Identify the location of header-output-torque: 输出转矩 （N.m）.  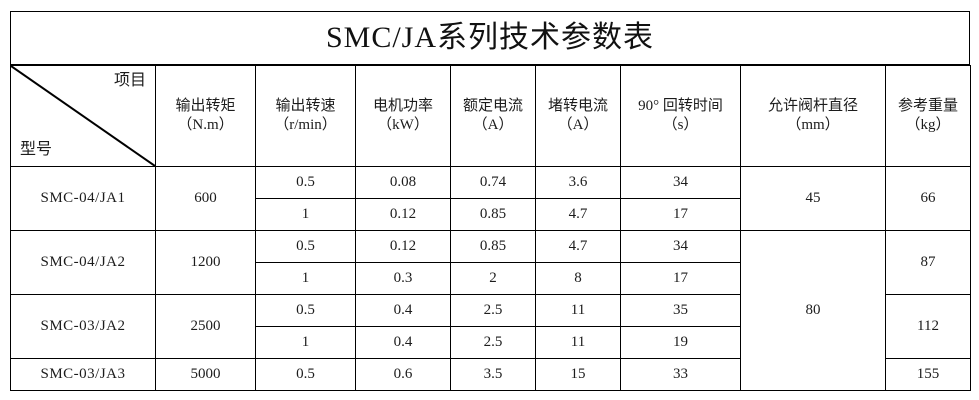
(205, 116).